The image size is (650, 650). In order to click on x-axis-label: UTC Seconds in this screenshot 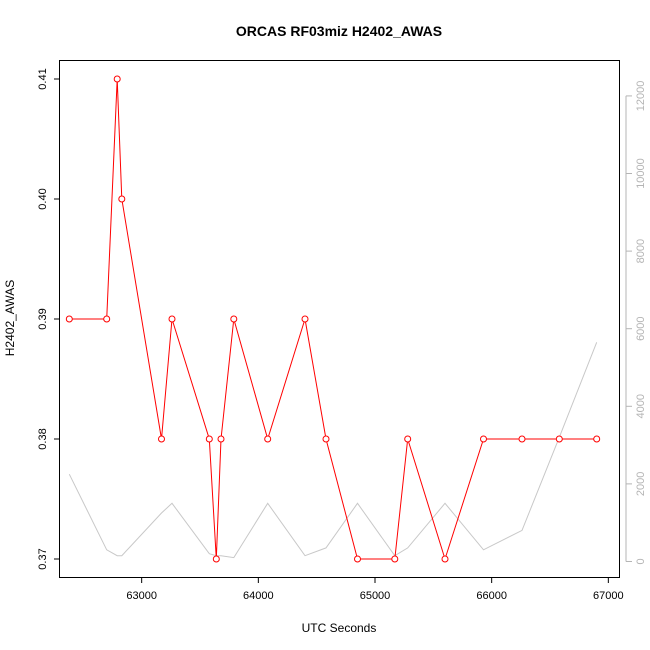, I will do `click(339, 628)`.